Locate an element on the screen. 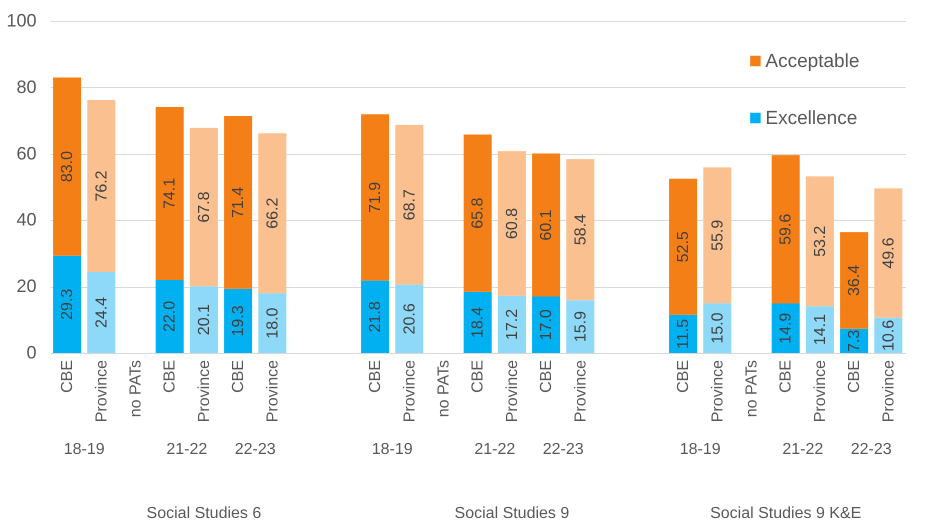 Image resolution: width=930 pixels, height=525 pixels. data-label: 18.4 is located at coordinates (478, 322).